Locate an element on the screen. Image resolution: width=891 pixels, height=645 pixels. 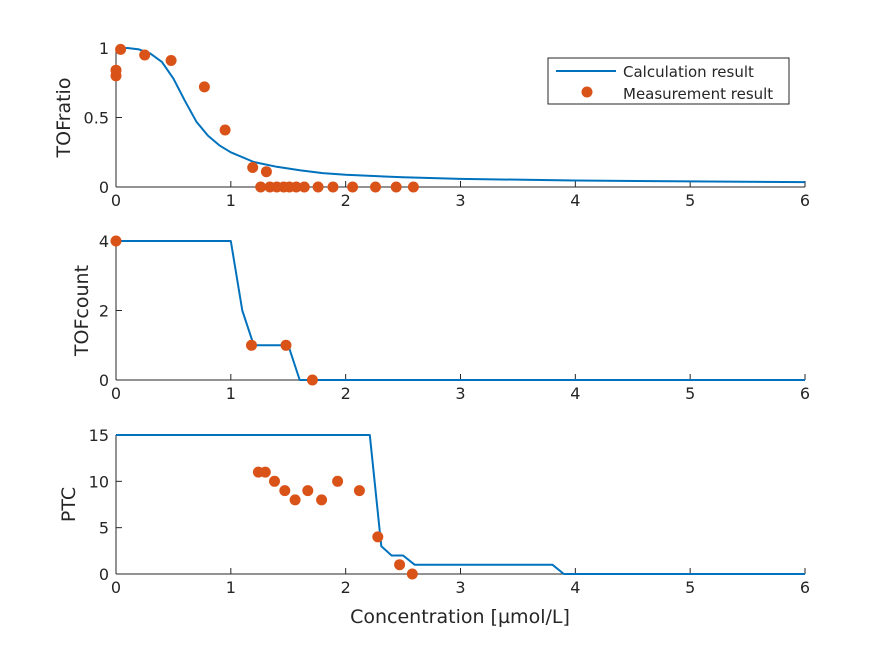
legend-line-label: Calculation result is located at coordinates (688, 72).